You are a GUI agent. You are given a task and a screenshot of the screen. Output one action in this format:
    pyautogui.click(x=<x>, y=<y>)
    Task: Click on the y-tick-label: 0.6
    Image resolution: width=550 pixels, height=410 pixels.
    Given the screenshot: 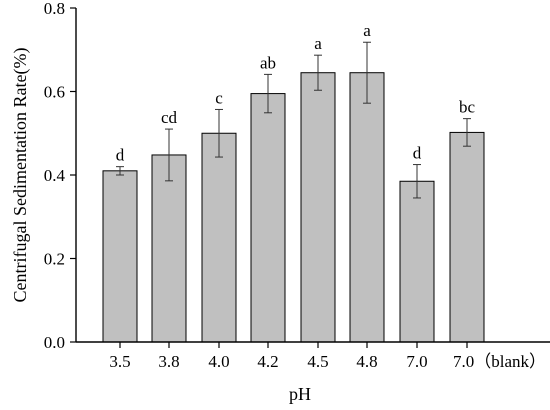 What is the action you would take?
    pyautogui.click(x=54, y=92)
    